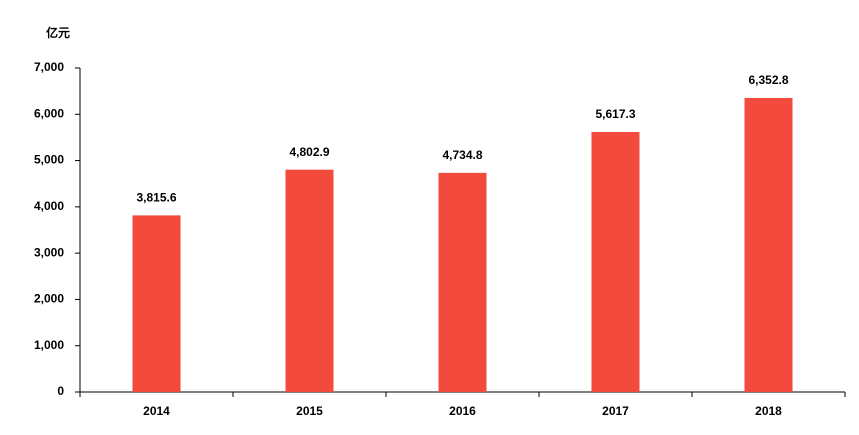 This screenshot has height=435, width=859. Describe the element at coordinates (768, 411) in the screenshot. I see `x-tick-label: 2018` at that location.